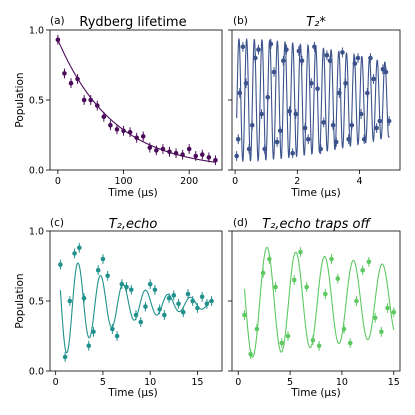 The image size is (415, 415). I want to click on x-tick-label: 100, so click(123, 181).